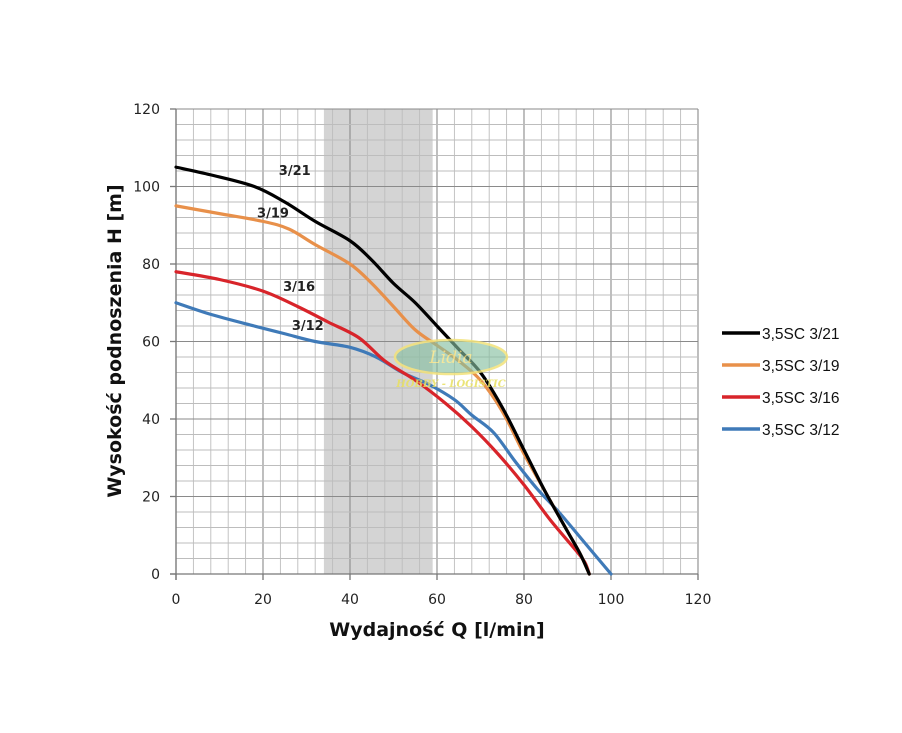  I want to click on curve-label-3-21: 3/21, so click(295, 171).